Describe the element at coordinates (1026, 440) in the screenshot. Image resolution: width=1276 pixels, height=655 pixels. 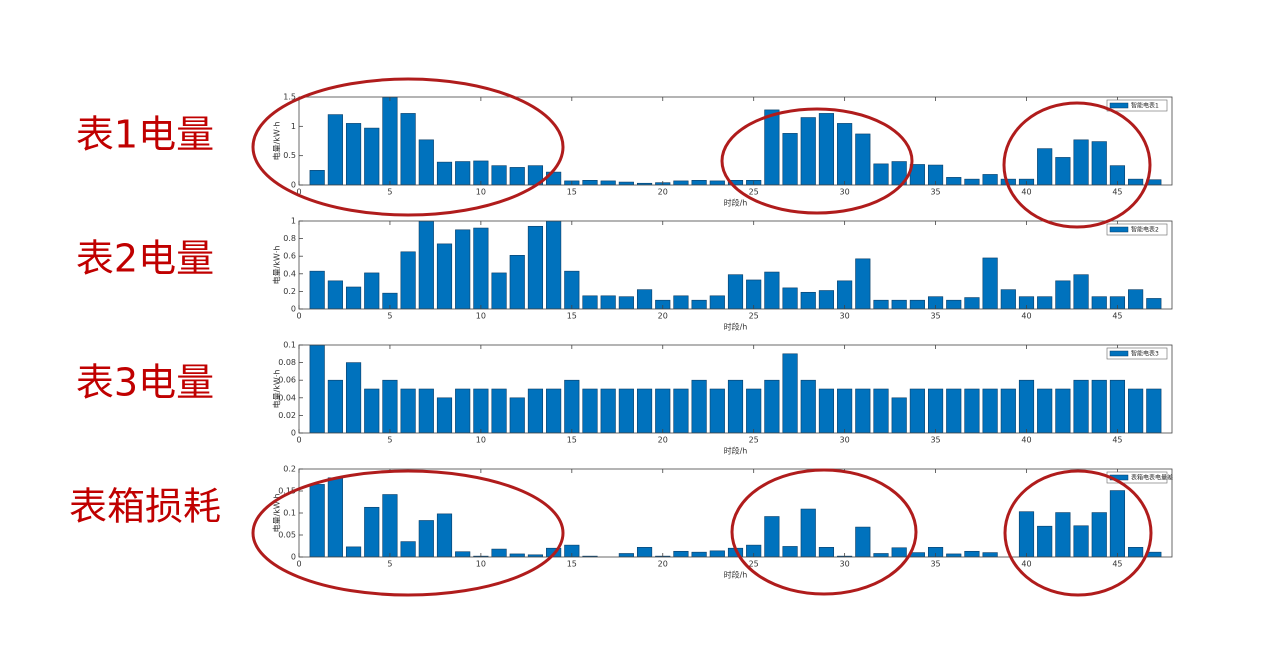
I see `x-tick-label: 40` at that location.